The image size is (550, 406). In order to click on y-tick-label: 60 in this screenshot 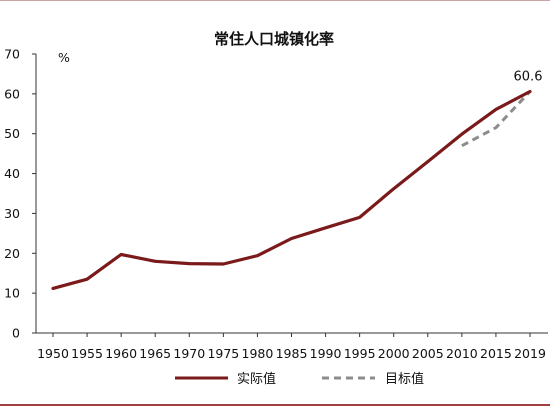, I will do `click(12, 93)`.